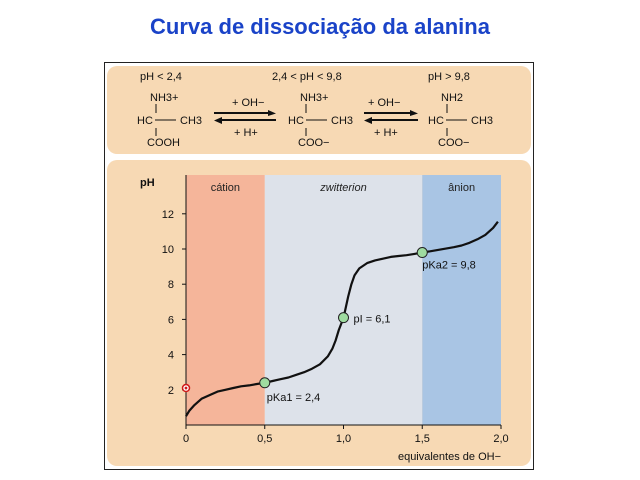 The image size is (640, 480). I want to click on x-tick-label: 1,0, so click(343, 439).